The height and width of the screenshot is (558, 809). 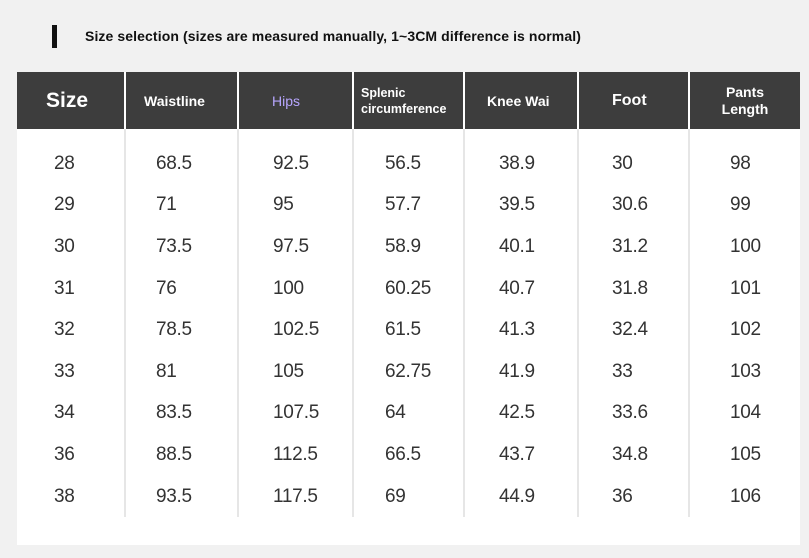 What do you see at coordinates (634, 330) in the screenshot?
I see `cell-foot: 32.4` at bounding box center [634, 330].